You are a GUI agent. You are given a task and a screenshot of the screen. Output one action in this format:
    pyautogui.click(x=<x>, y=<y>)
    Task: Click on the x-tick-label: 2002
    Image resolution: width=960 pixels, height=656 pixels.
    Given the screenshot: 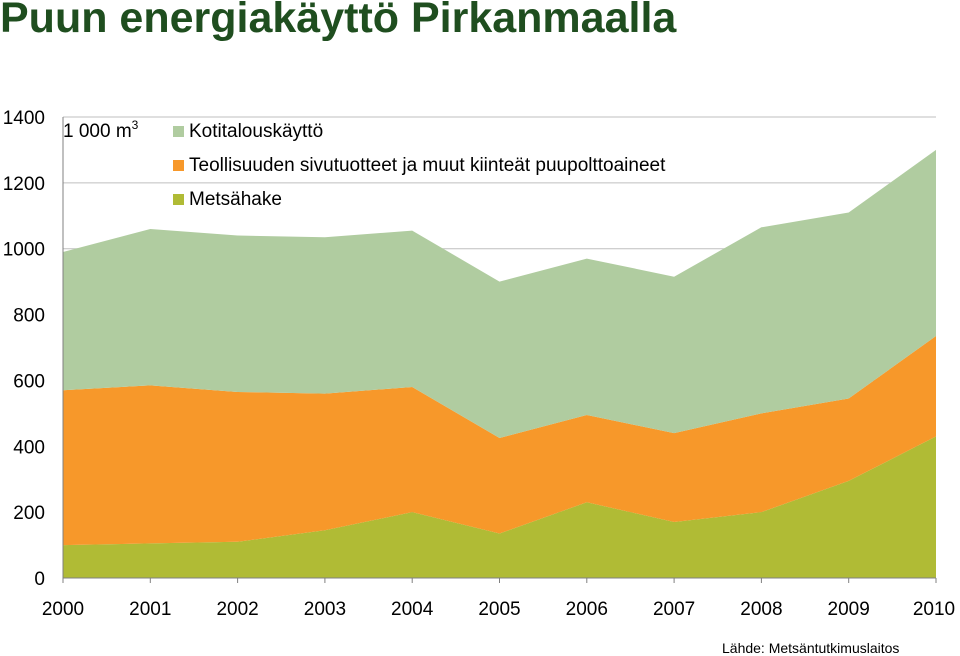 What is the action you would take?
    pyautogui.click(x=237, y=609)
    